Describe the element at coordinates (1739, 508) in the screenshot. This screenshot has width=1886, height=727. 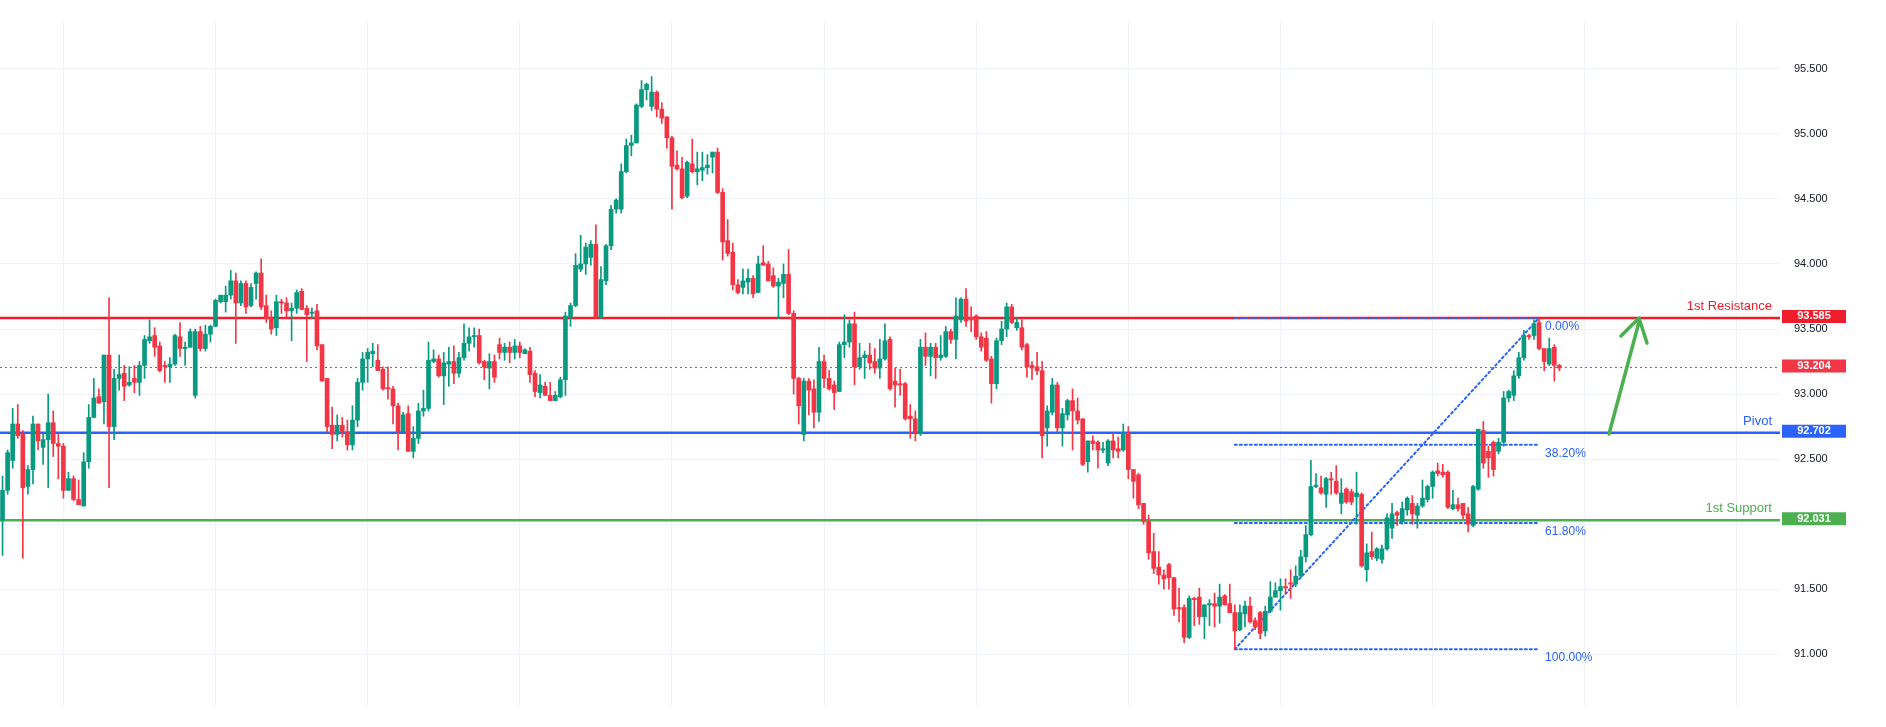
I see `ref-line-label: 1st Support` at that location.